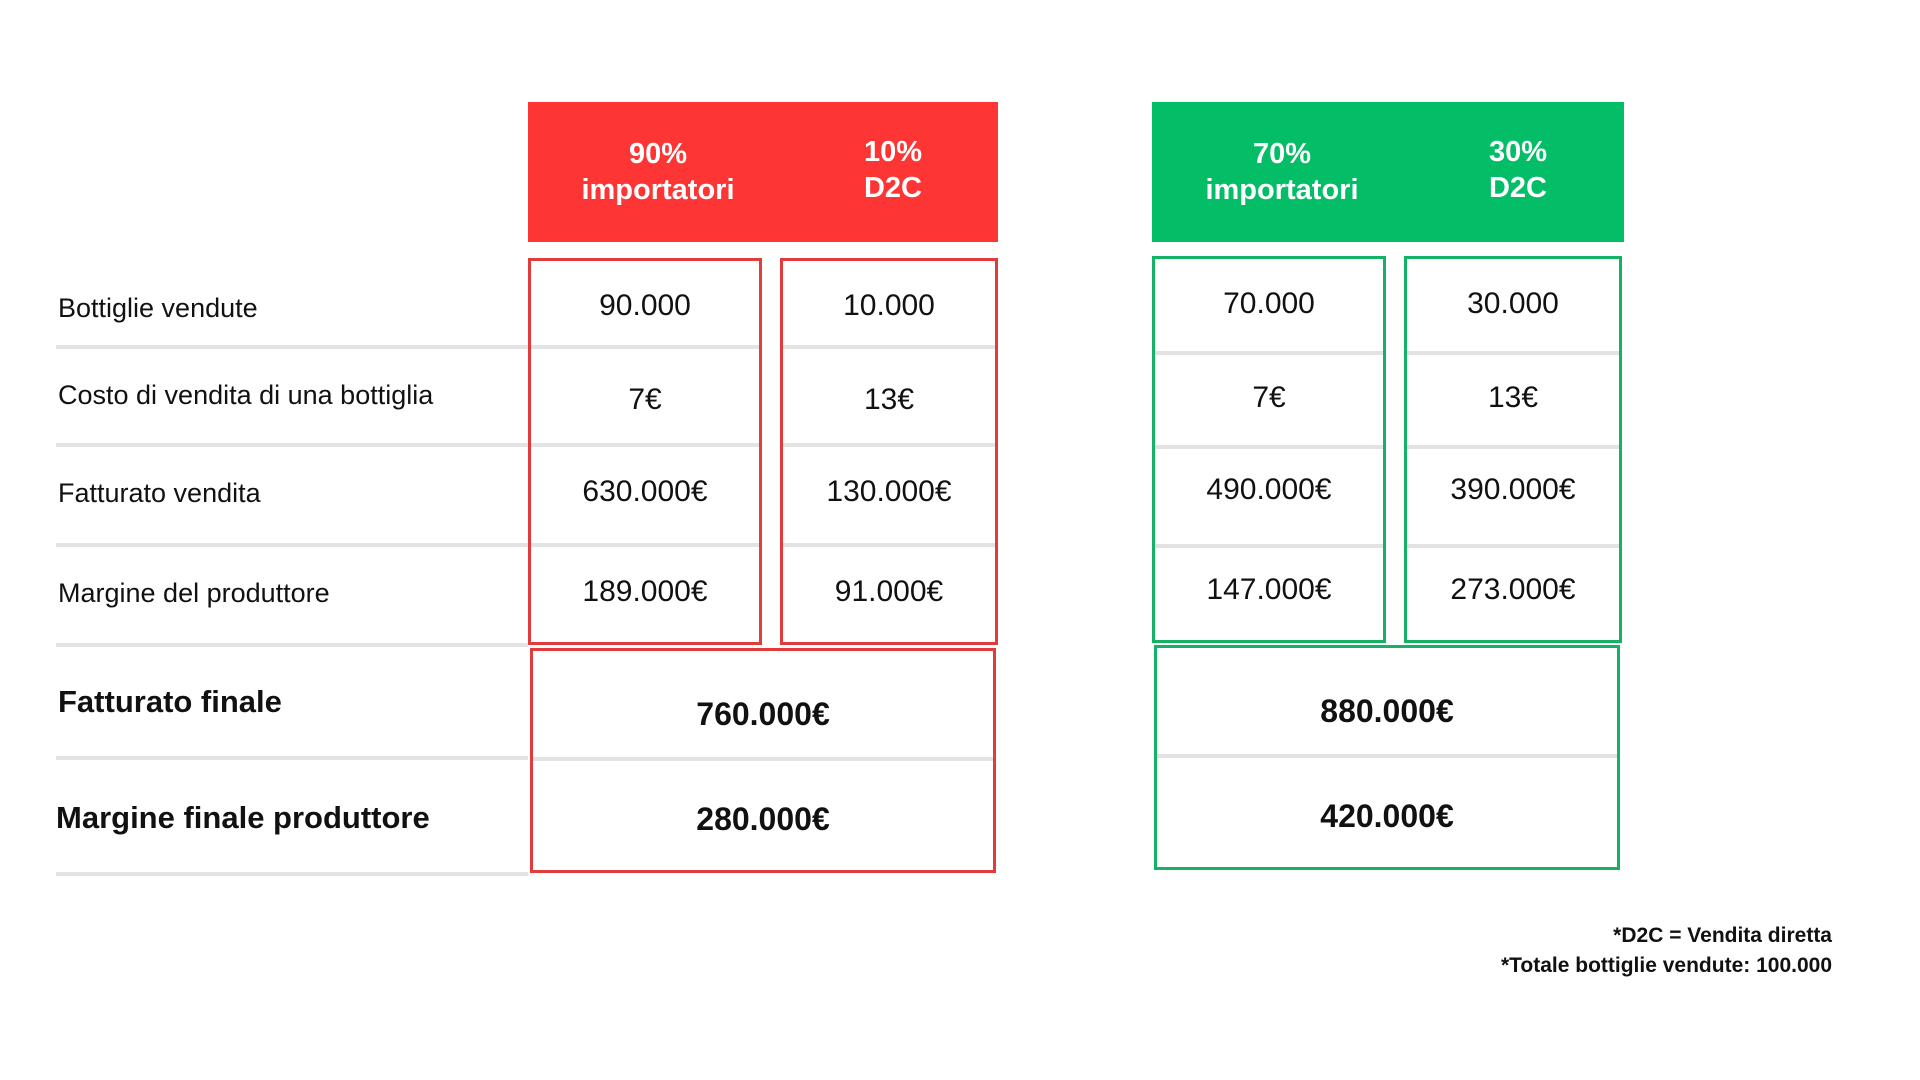 The width and height of the screenshot is (1920, 1080). I want to click on row-label-producer-margin: Margine del produttore, so click(194, 593).